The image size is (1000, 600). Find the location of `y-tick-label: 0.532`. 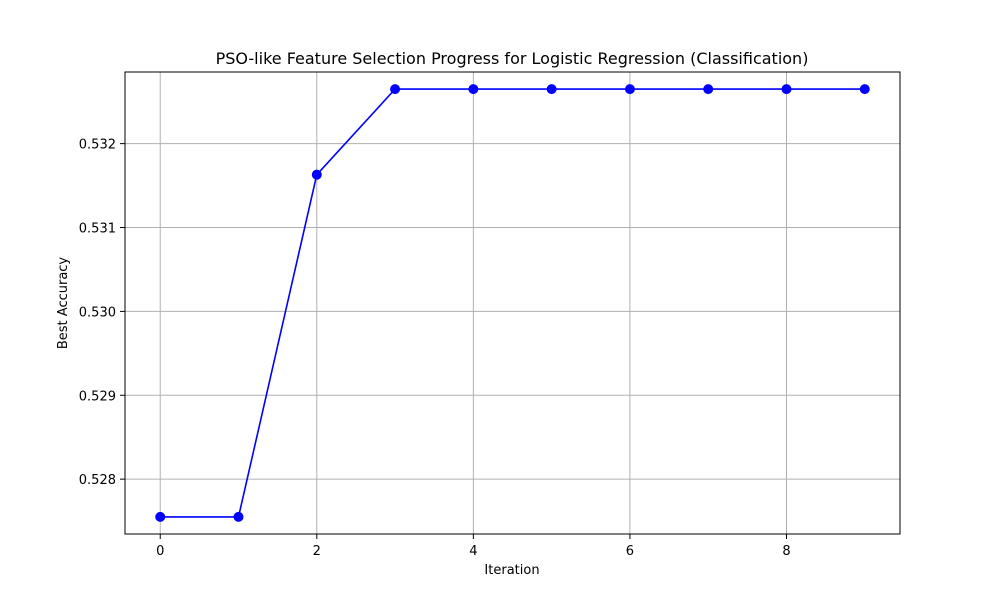

y-tick-label: 0.532 is located at coordinates (97, 145).